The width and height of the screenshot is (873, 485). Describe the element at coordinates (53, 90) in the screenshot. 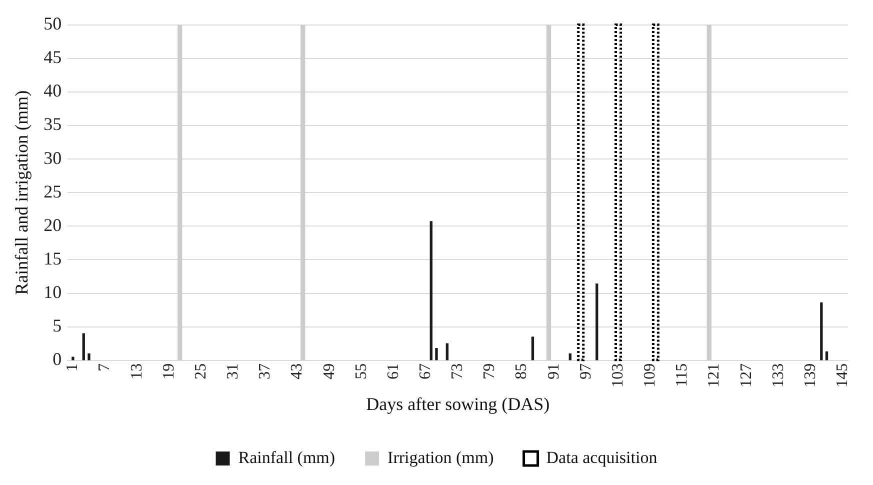

I see `y-tick-label: 40` at that location.